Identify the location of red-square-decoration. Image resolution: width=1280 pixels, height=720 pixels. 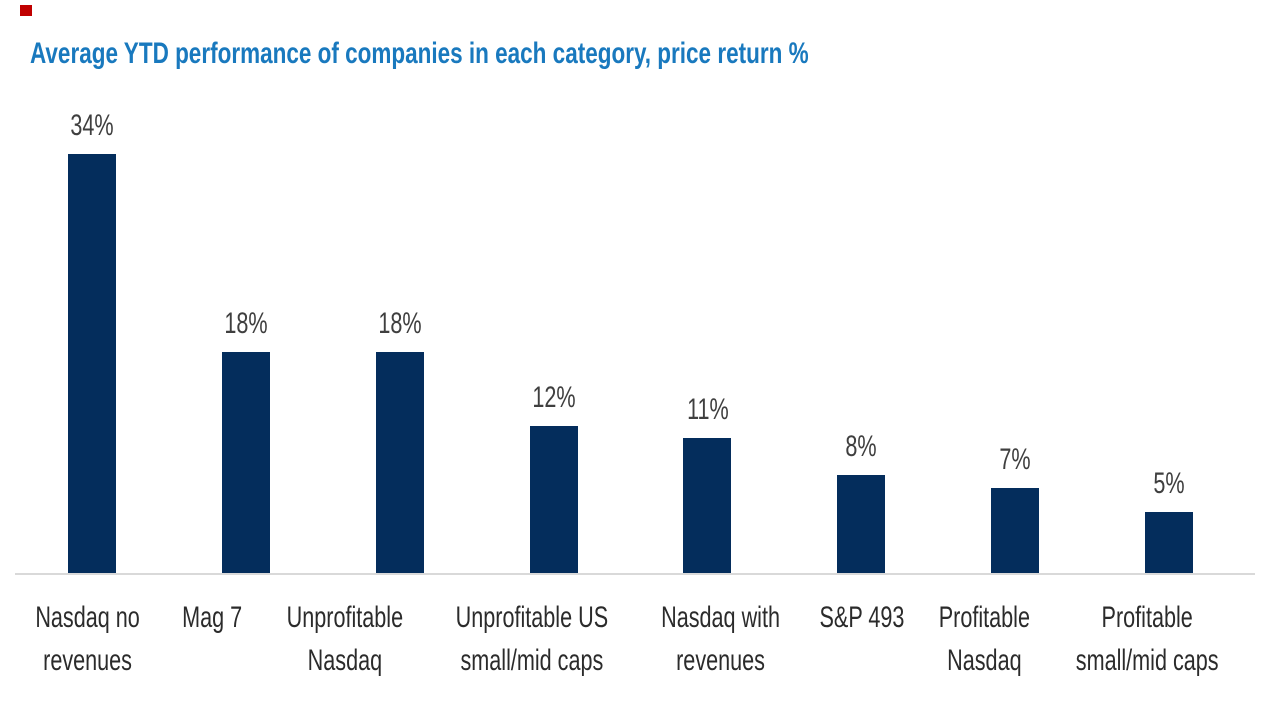
(26, 10).